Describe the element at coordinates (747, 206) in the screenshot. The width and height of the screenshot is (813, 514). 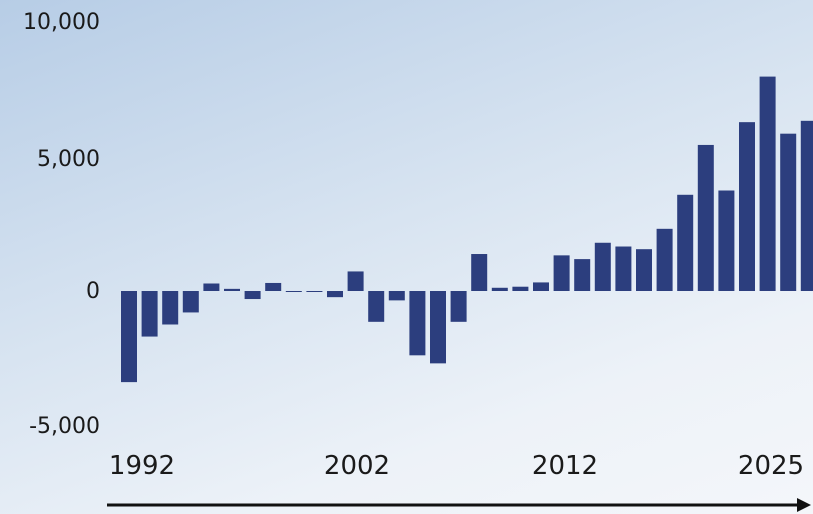
I see `bar-2022` at that location.